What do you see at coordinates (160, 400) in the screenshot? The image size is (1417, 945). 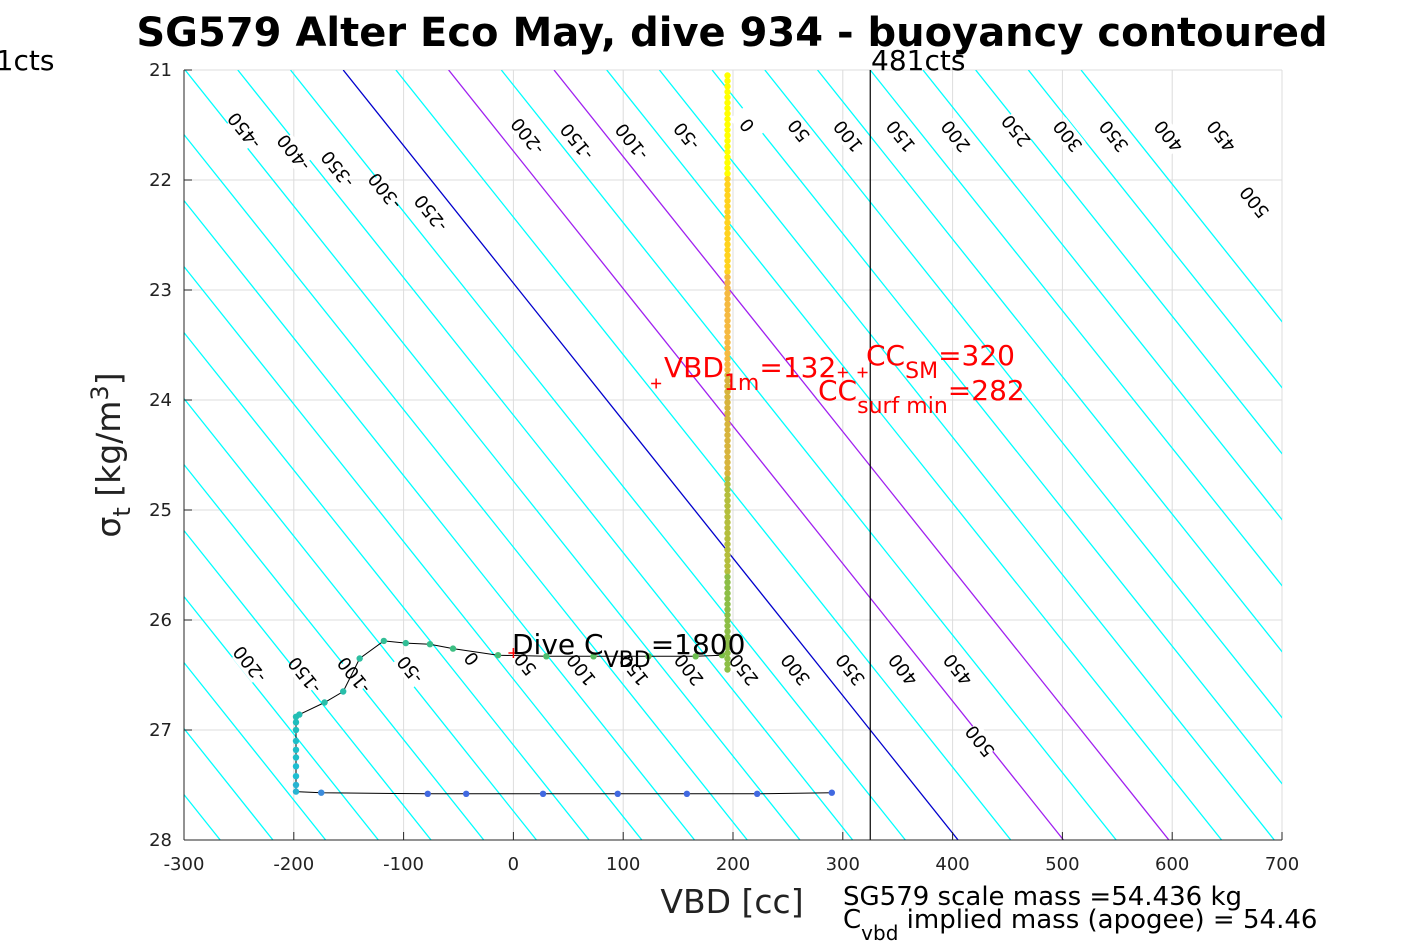 I see `y-tick-label: 24` at bounding box center [160, 400].